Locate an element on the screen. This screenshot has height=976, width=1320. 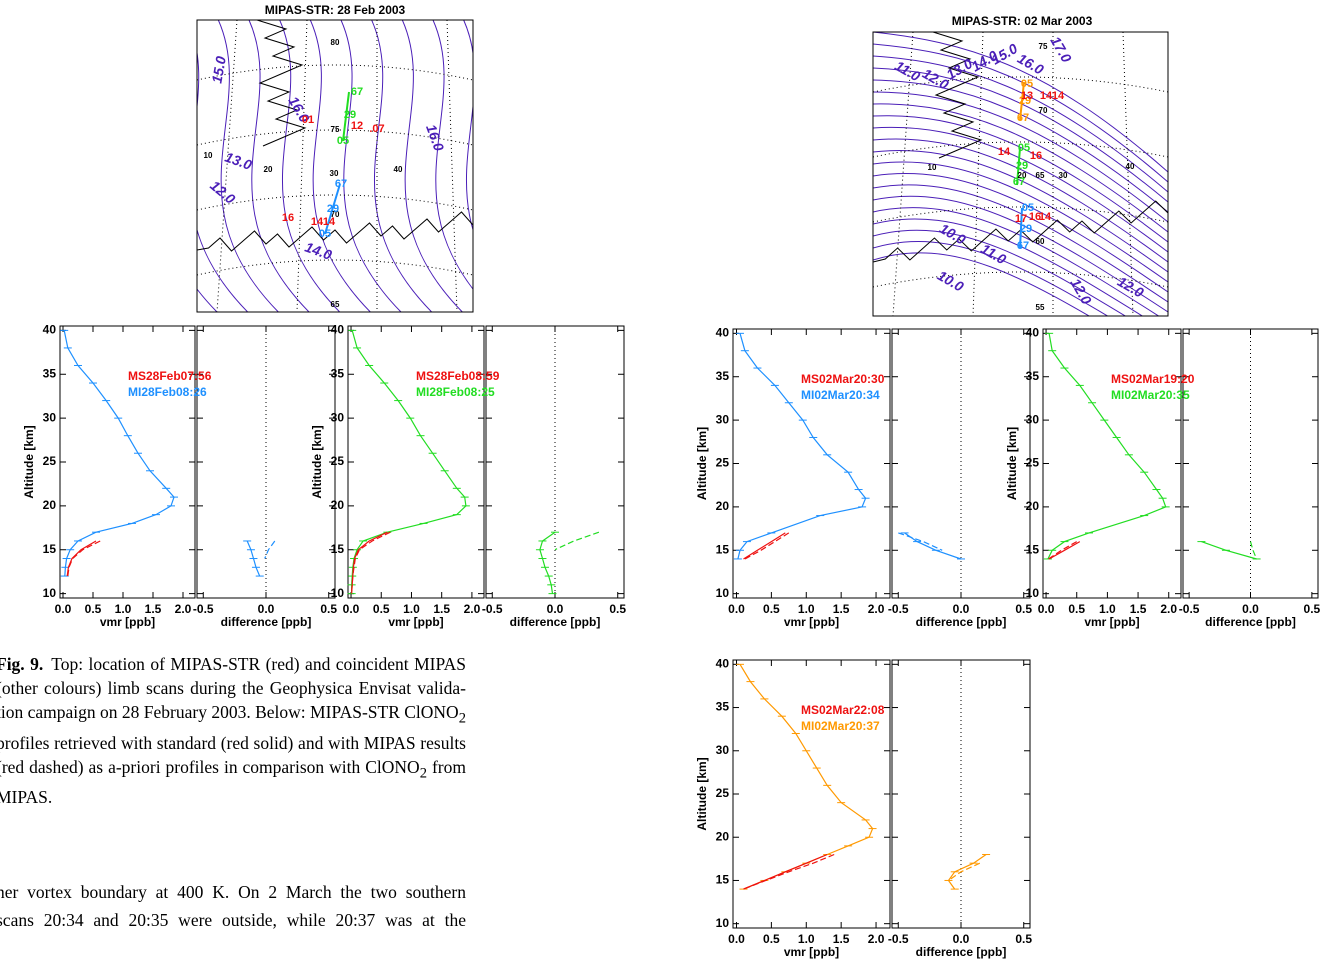
difference is located at coordinates (547, 562).